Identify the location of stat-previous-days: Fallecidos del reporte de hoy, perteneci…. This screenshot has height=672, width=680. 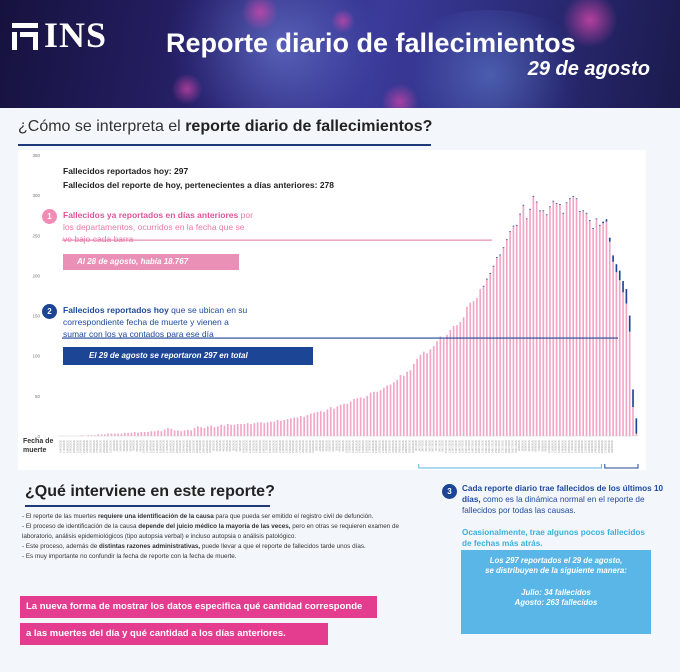
(198, 185).